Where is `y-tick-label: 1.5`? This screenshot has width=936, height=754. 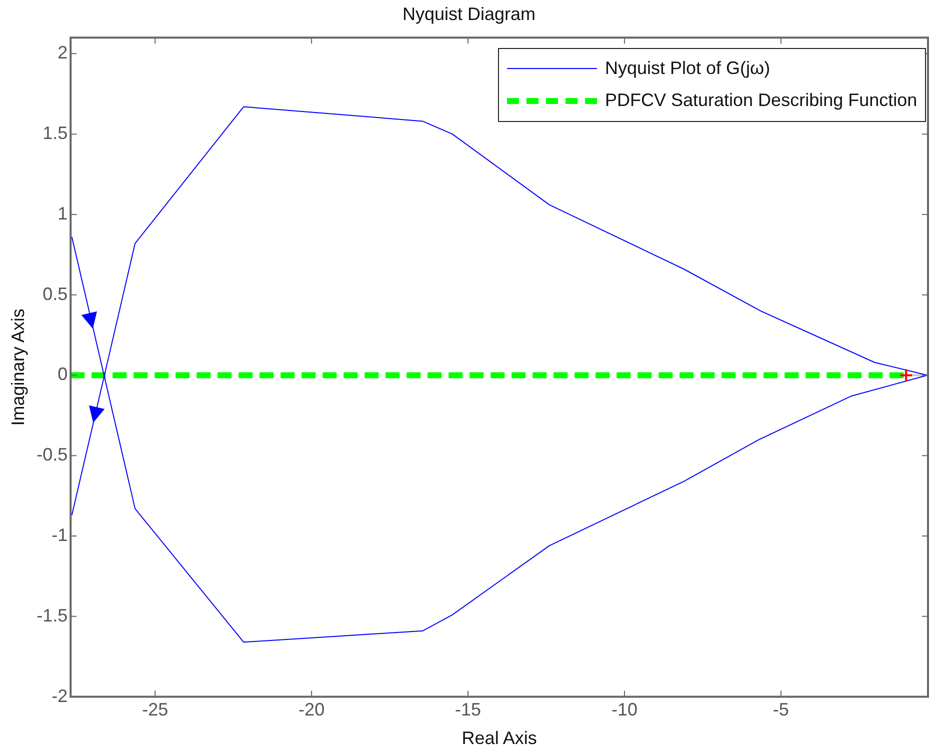 y-tick-label: 1.5 is located at coordinates (55, 133).